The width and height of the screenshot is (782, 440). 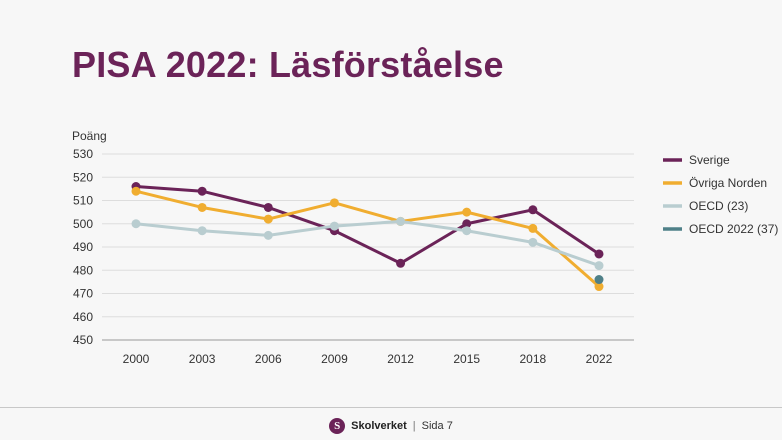 I want to click on x-tick-2018: 2018, so click(x=533, y=359).